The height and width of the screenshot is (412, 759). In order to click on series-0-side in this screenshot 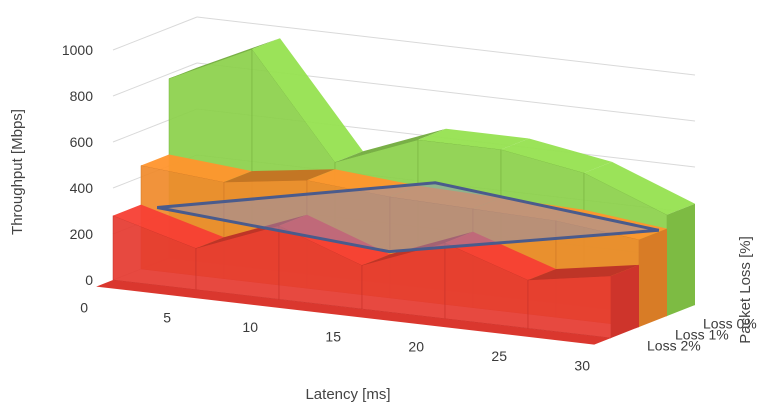, I will do `click(681, 259)`.